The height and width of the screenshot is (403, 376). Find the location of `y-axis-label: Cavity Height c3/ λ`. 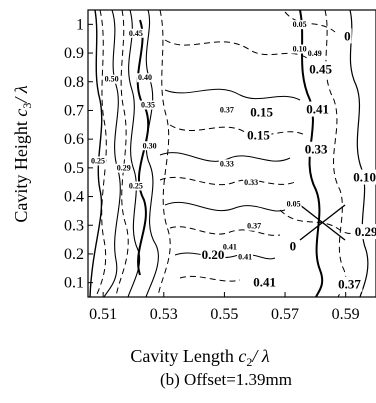

y-axis-label: Cavity Height c3/ λ is located at coordinates (22, 154).